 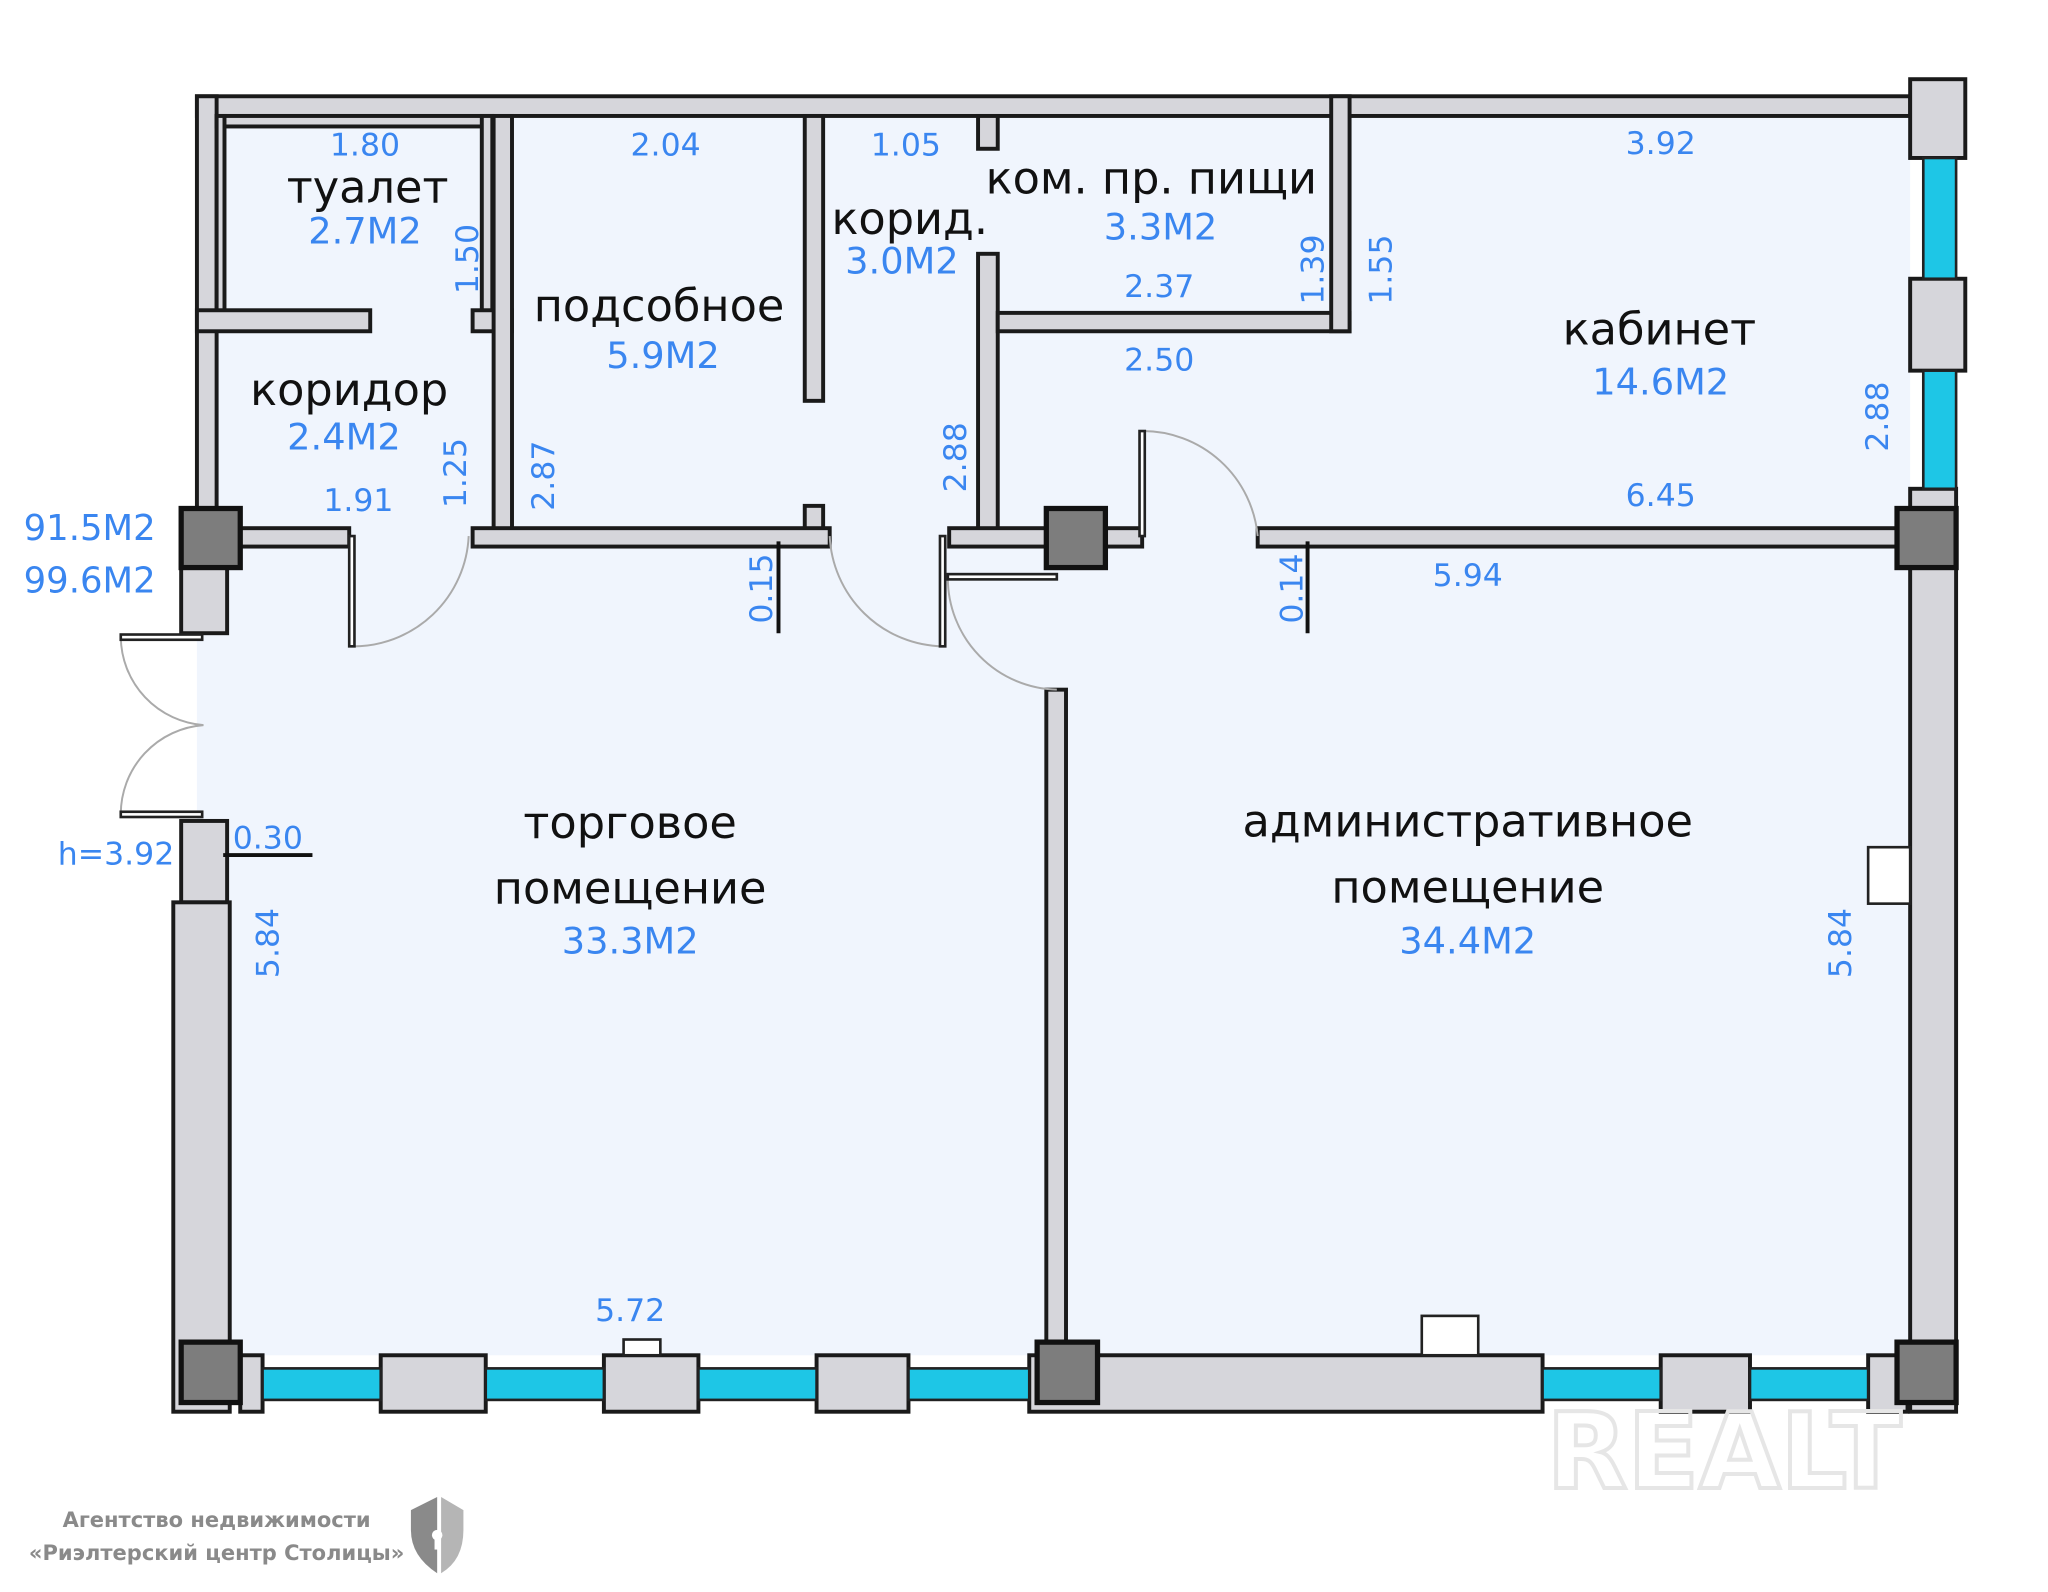 I want to click on dimension-label: 2.87, so click(x=544, y=476).